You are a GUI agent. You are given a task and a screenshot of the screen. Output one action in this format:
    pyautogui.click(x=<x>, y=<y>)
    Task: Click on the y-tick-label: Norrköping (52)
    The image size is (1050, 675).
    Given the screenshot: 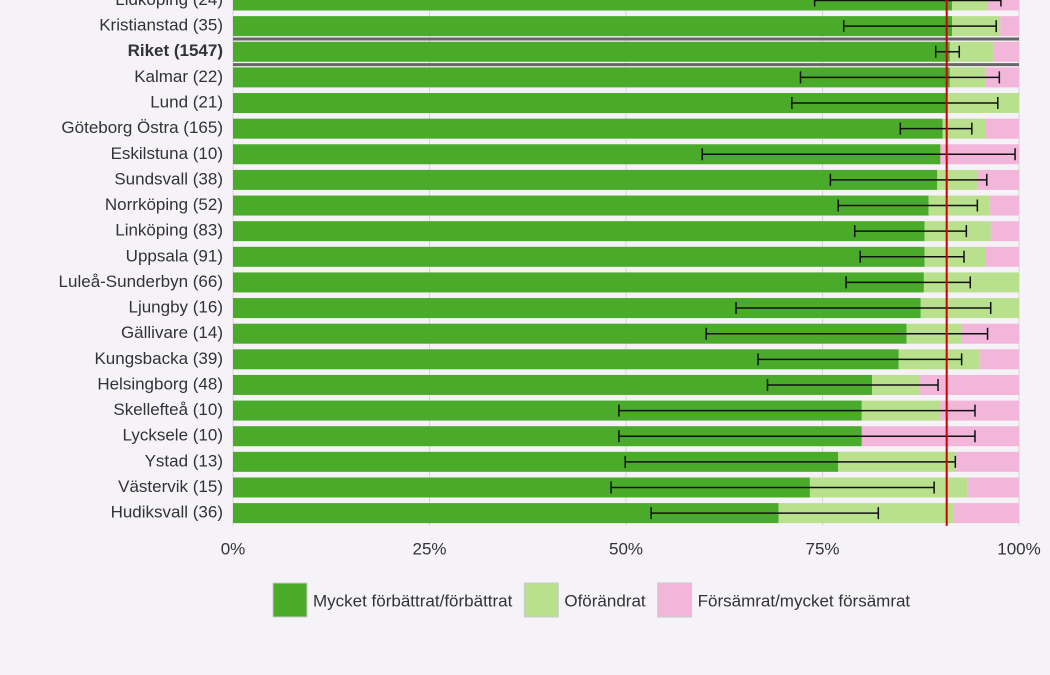 What is the action you would take?
    pyautogui.click(x=164, y=204)
    